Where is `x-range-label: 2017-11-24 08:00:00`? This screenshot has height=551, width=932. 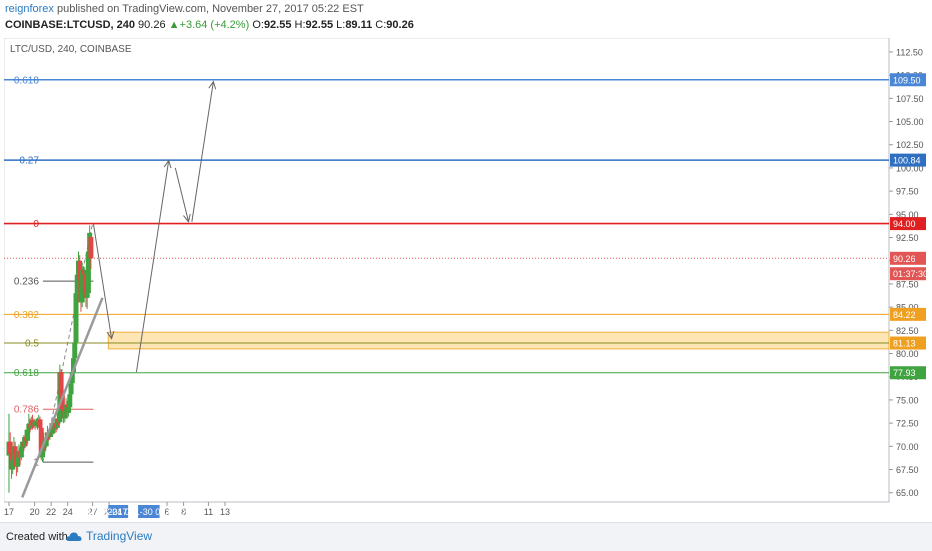
x-range-label: 2017-11-24 08:00:00 is located at coordinates (118, 512).